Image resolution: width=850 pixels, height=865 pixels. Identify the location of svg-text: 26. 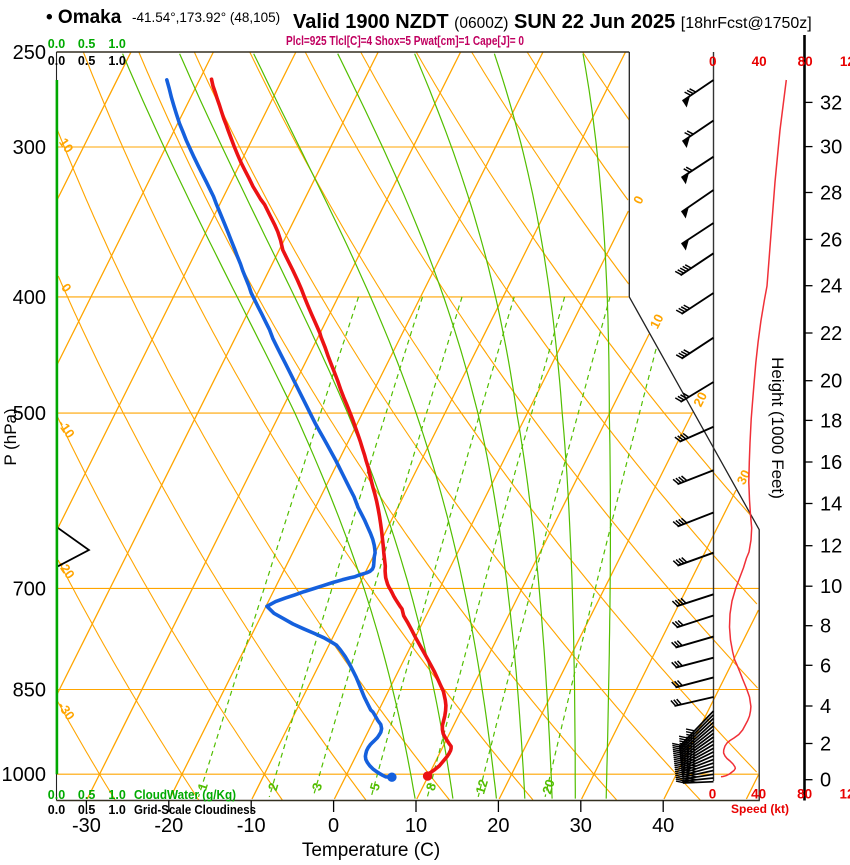
(831, 240).